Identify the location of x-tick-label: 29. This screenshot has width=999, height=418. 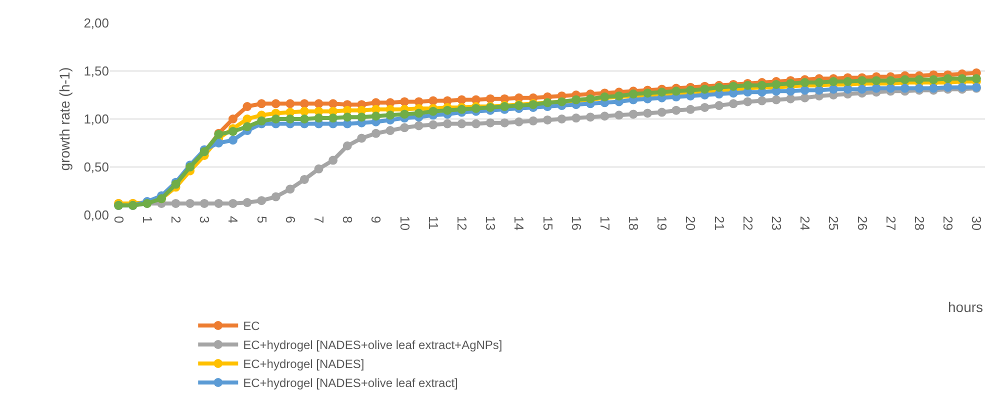
(948, 223).